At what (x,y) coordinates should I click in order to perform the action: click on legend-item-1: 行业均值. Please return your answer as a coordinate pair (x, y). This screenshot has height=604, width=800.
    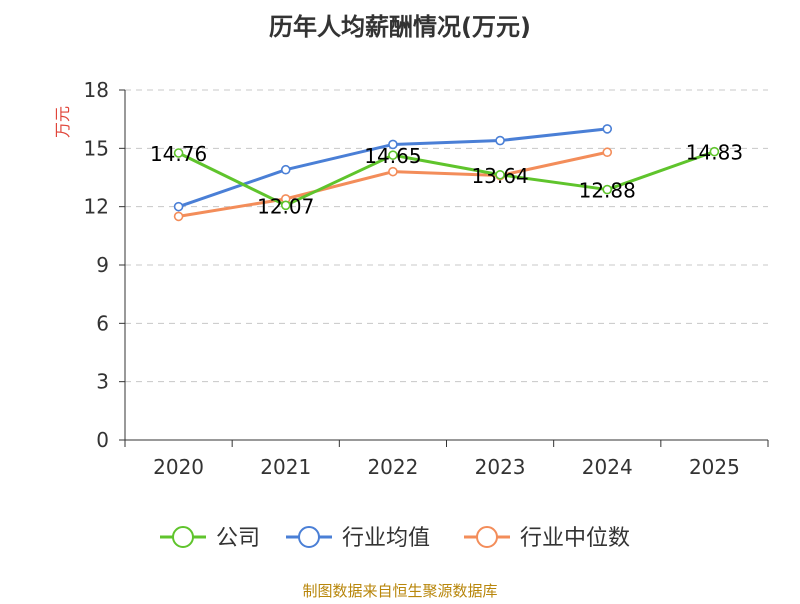
    Looking at the image, I should click on (358, 538).